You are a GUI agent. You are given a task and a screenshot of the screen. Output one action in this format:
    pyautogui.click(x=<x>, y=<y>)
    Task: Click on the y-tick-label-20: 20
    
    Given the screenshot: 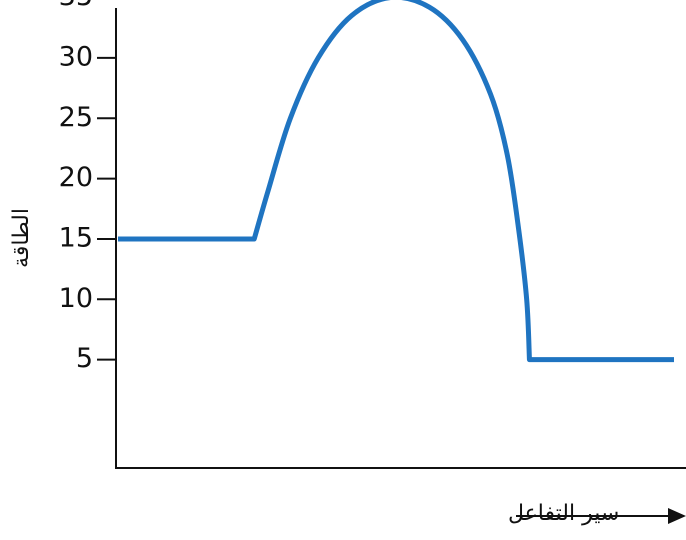 What is the action you would take?
    pyautogui.click(x=76, y=177)
    